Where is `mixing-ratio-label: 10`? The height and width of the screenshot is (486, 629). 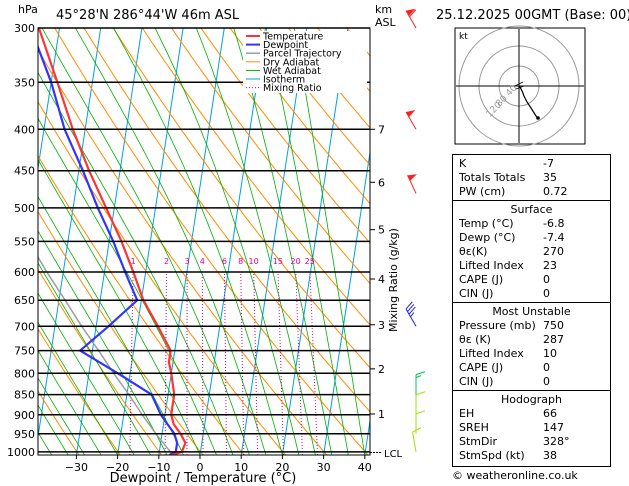
mixing-ratio-label: 10 is located at coordinates (254, 261).